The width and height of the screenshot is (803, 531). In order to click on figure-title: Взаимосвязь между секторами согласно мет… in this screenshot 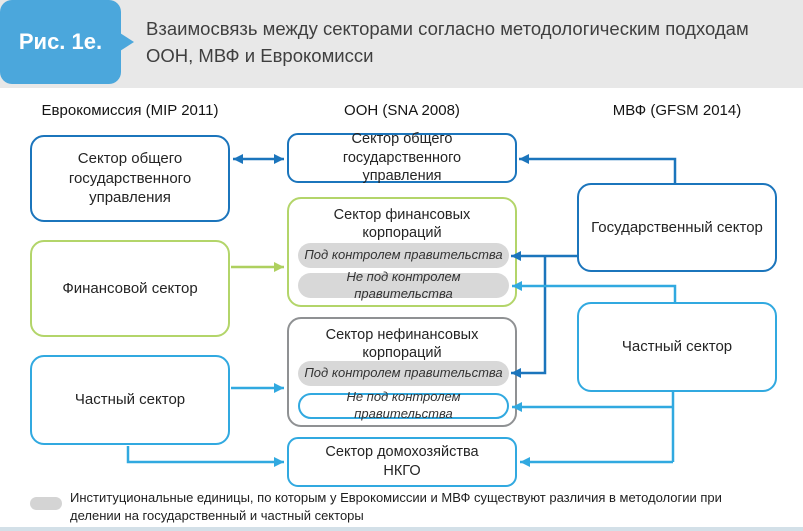, I will do `click(447, 43)`.